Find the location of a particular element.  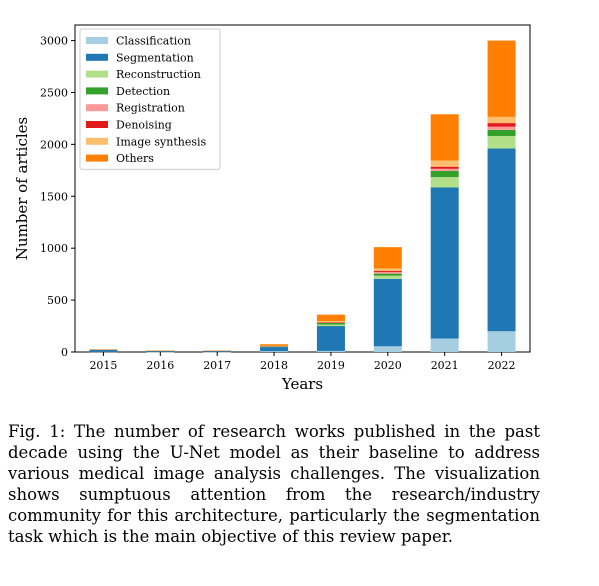

bar-2018-others is located at coordinates (274, 345).